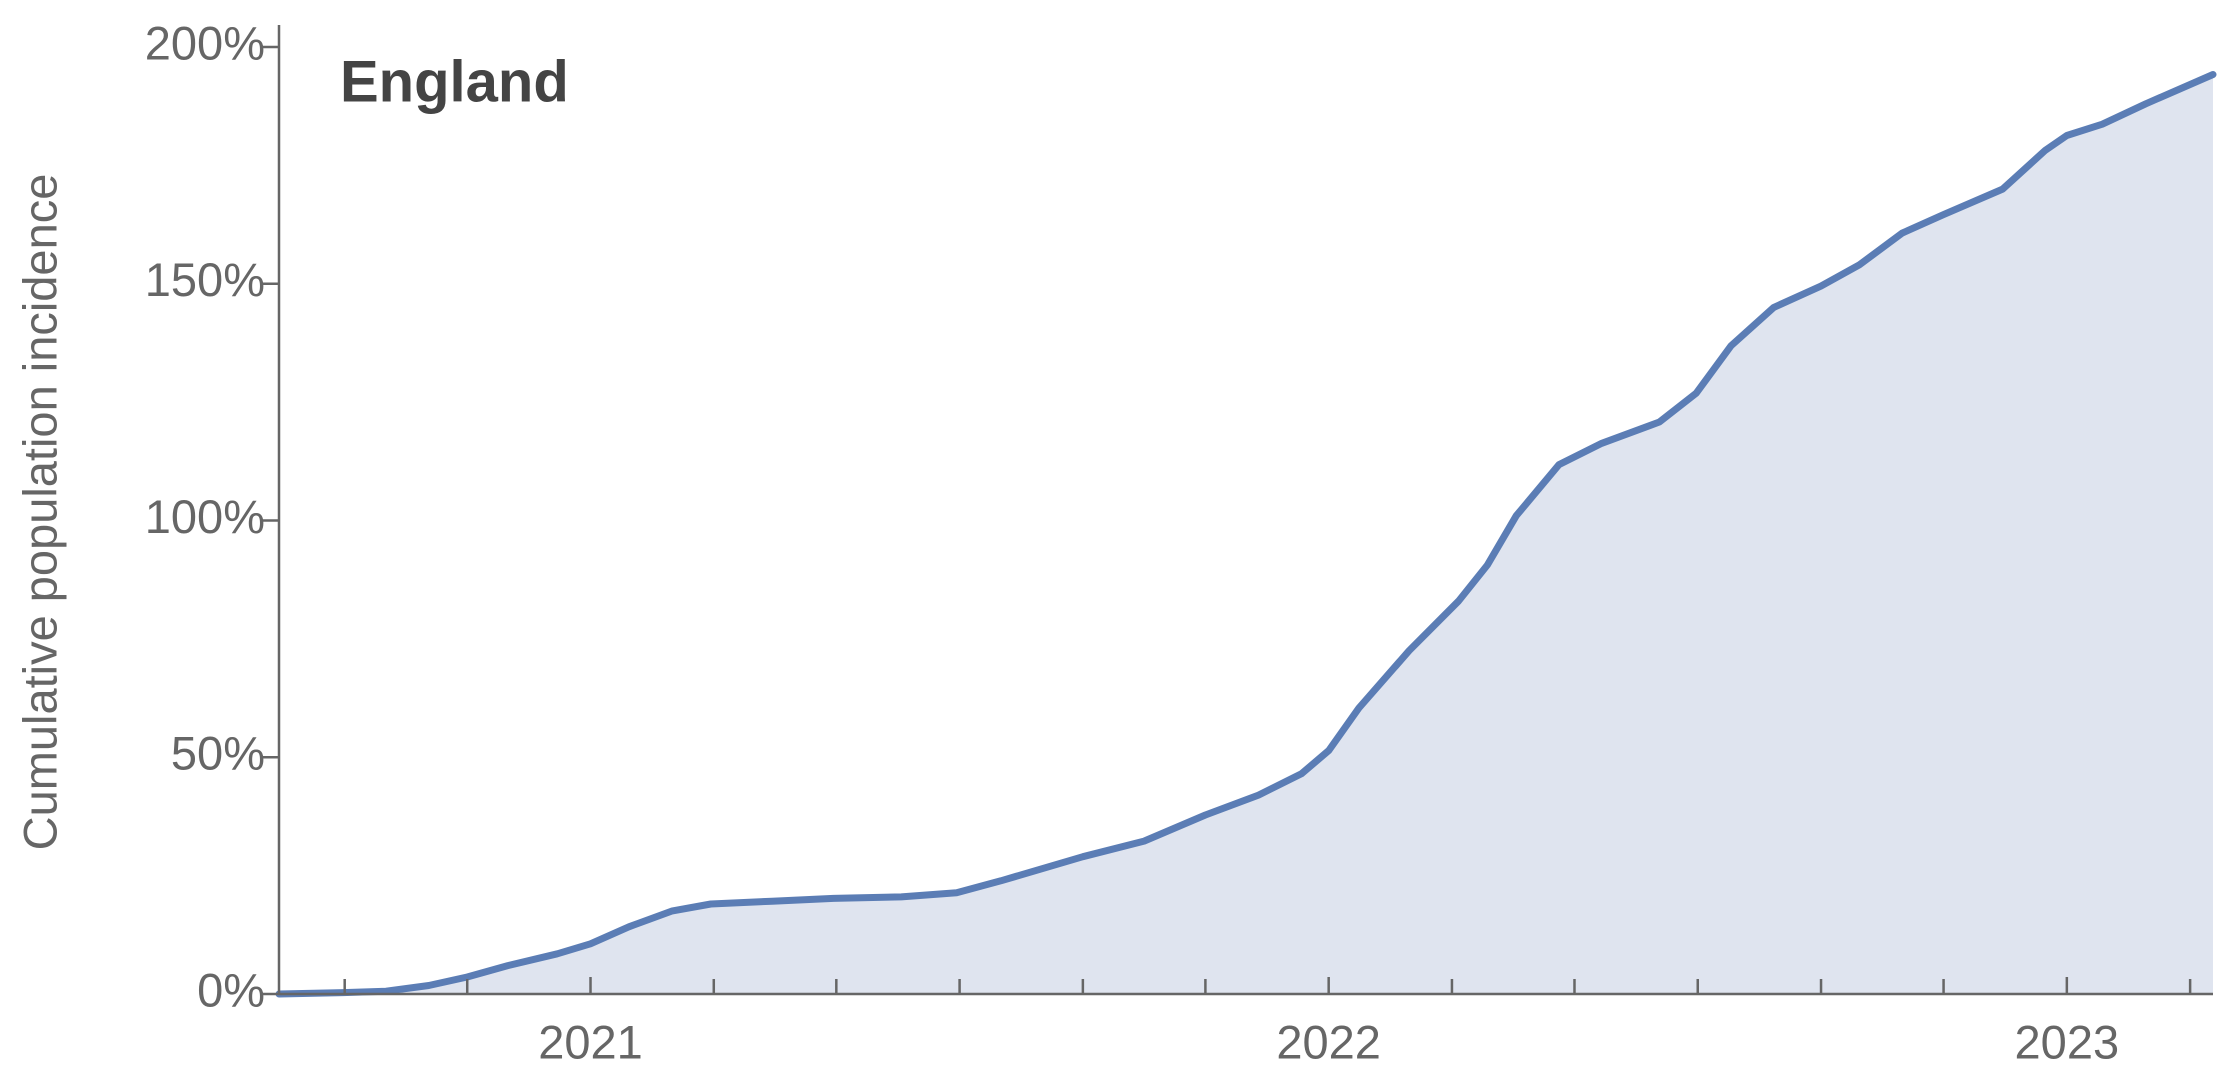  What do you see at coordinates (205, 42) in the screenshot?
I see `y-tick-label: 200%` at bounding box center [205, 42].